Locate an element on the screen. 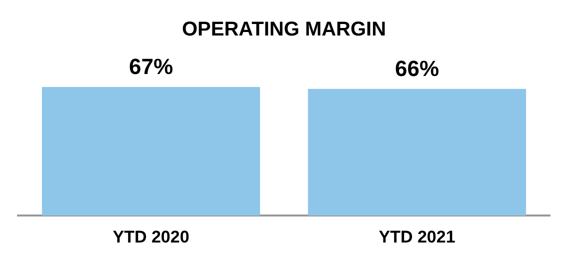 Image resolution: width=572 pixels, height=280 pixels. data-label: 66% is located at coordinates (417, 68).